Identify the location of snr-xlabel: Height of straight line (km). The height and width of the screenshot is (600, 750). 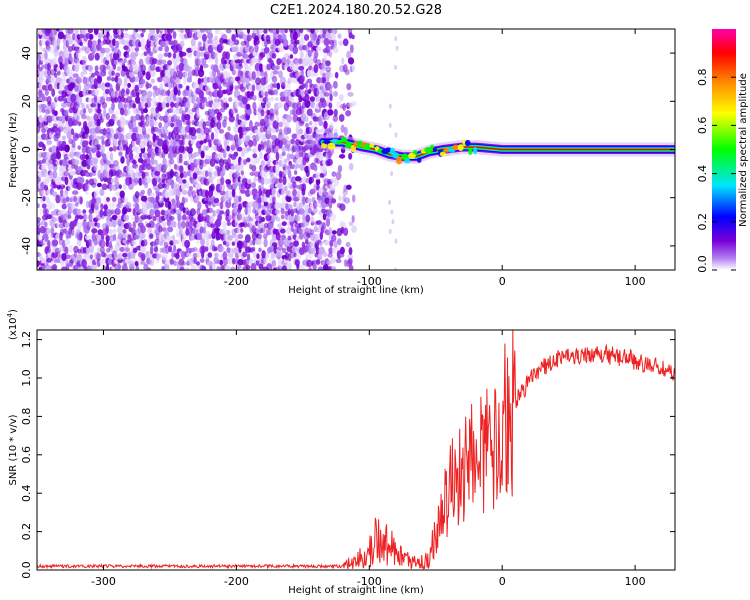
(356, 590).